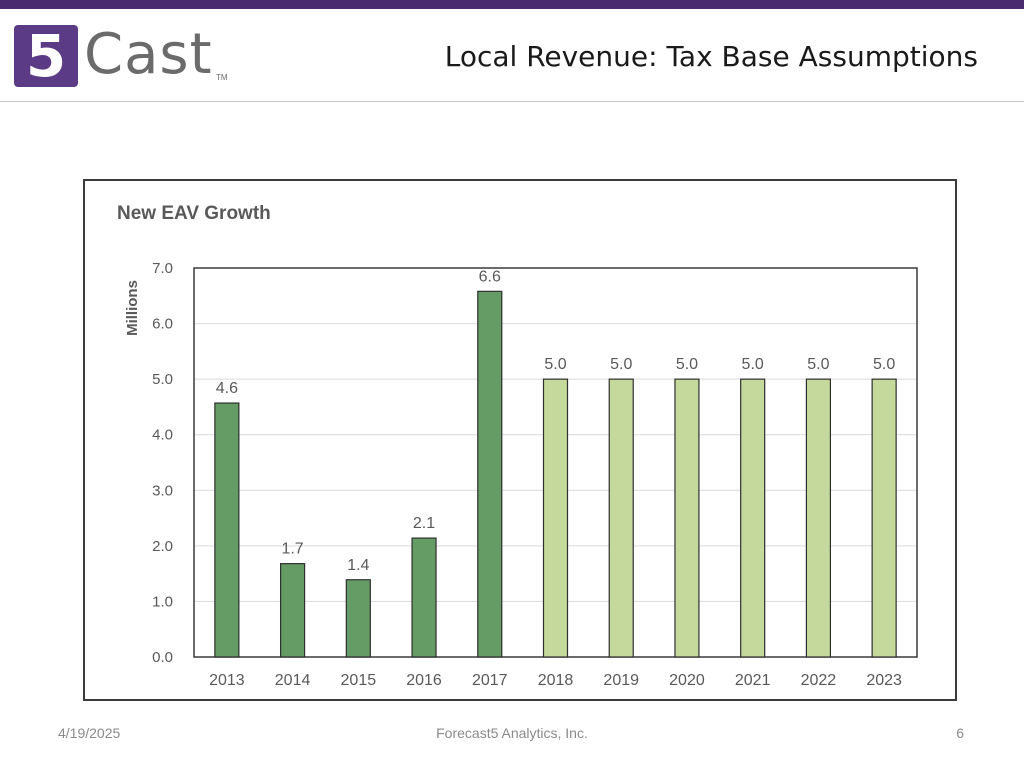 Image resolution: width=1024 pixels, height=768 pixels. What do you see at coordinates (162, 601) in the screenshot?
I see `y-tick-label: 1.0` at bounding box center [162, 601].